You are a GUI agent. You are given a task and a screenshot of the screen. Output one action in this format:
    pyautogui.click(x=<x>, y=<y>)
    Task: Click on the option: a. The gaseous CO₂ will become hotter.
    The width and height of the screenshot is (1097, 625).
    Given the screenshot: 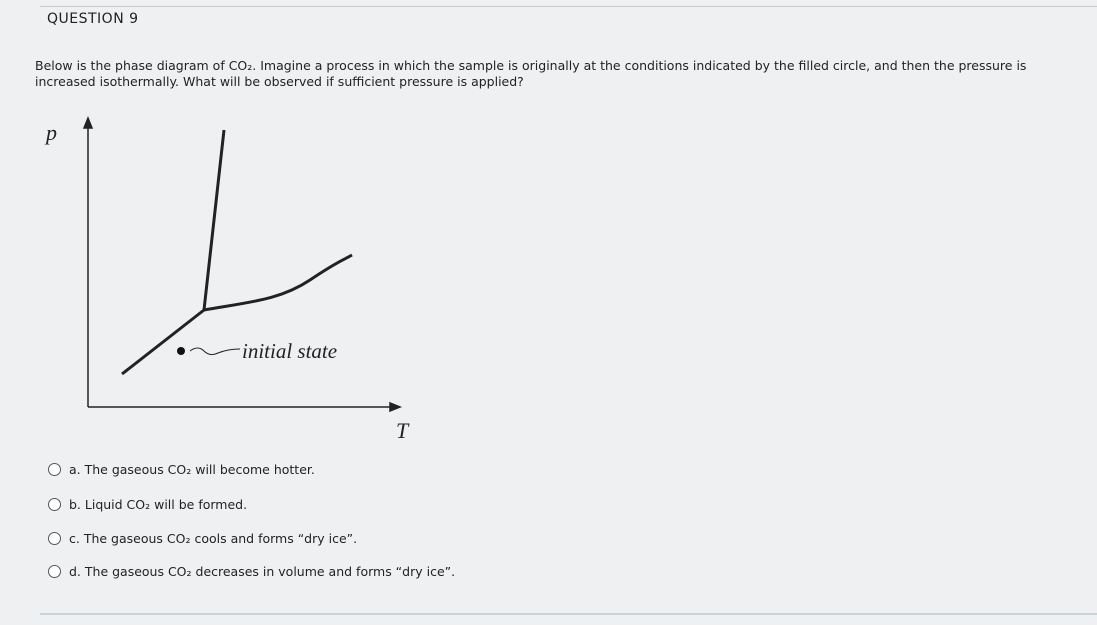 What is the action you would take?
    pyautogui.click(x=181, y=469)
    